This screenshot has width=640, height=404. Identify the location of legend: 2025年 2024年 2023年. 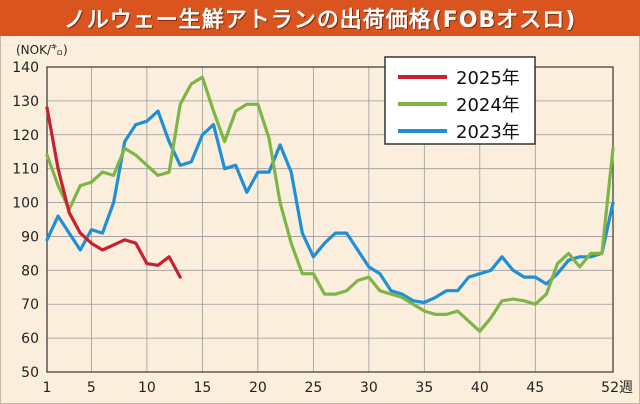
(460, 100).